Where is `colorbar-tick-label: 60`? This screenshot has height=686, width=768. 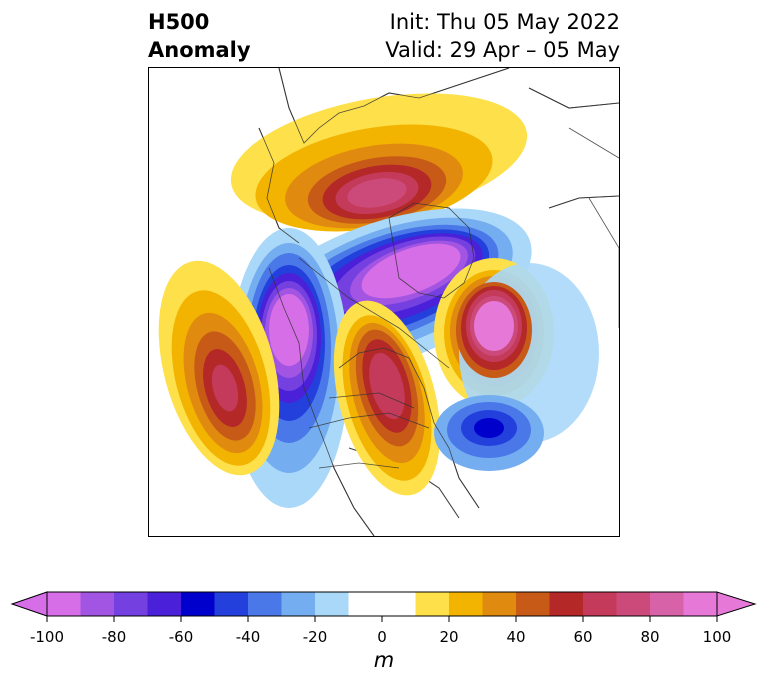
colorbar-tick-label: 60 is located at coordinates (583, 637).